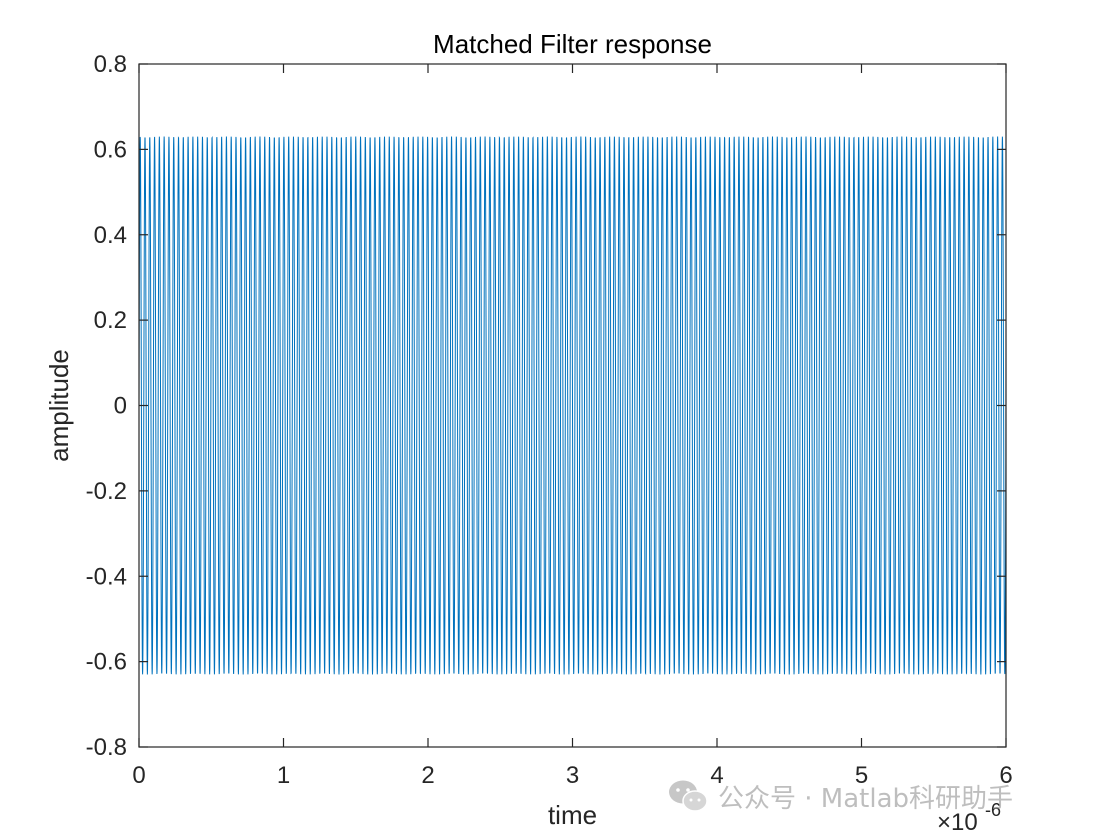 The height and width of the screenshot is (840, 1108). I want to click on y-tick-label: 0.2, so click(110, 320).